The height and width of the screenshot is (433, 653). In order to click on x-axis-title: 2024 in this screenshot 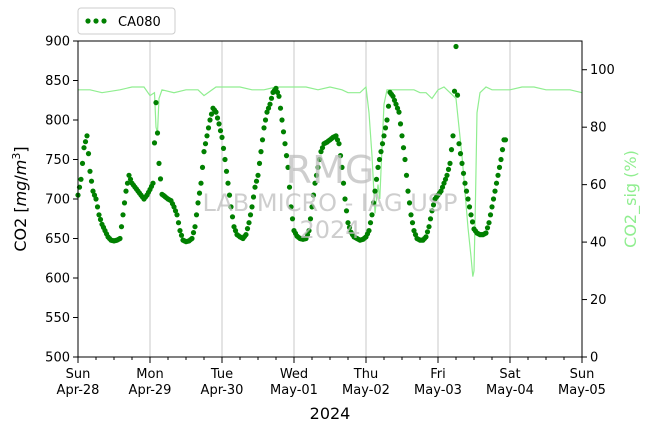, I will do `click(330, 413)`.